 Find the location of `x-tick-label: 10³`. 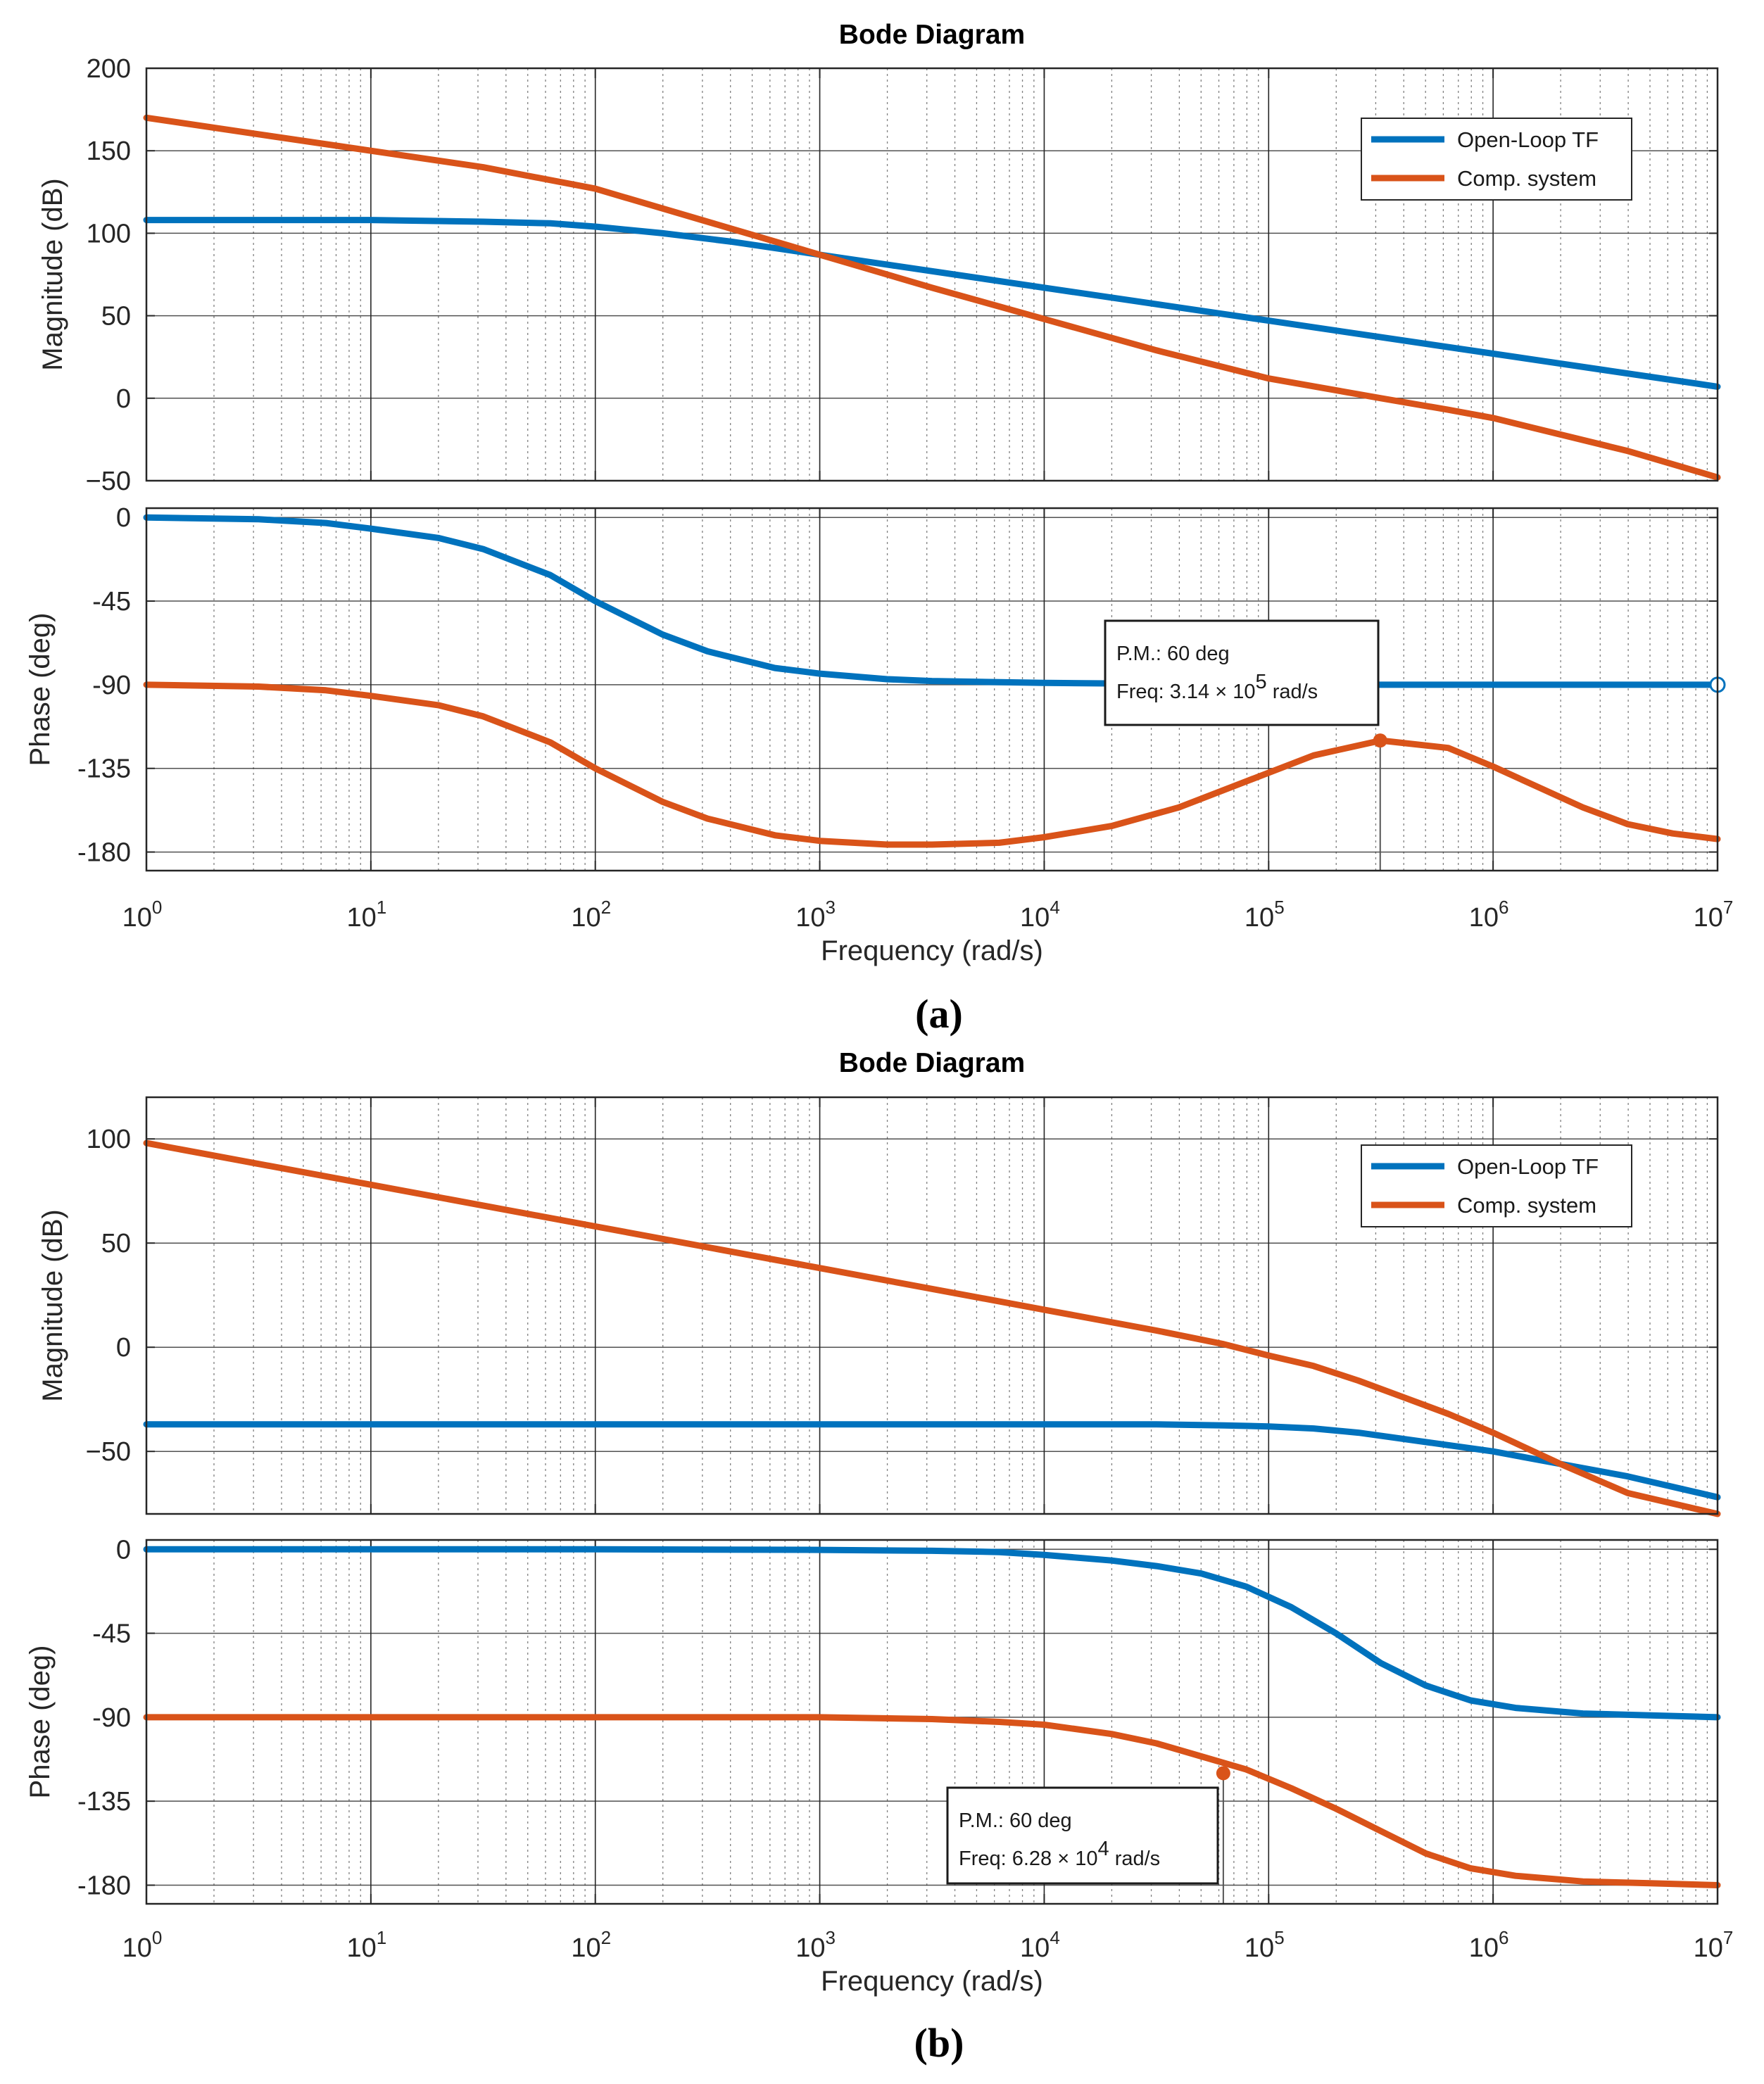

x-tick-label: 10³ is located at coordinates (816, 1945).